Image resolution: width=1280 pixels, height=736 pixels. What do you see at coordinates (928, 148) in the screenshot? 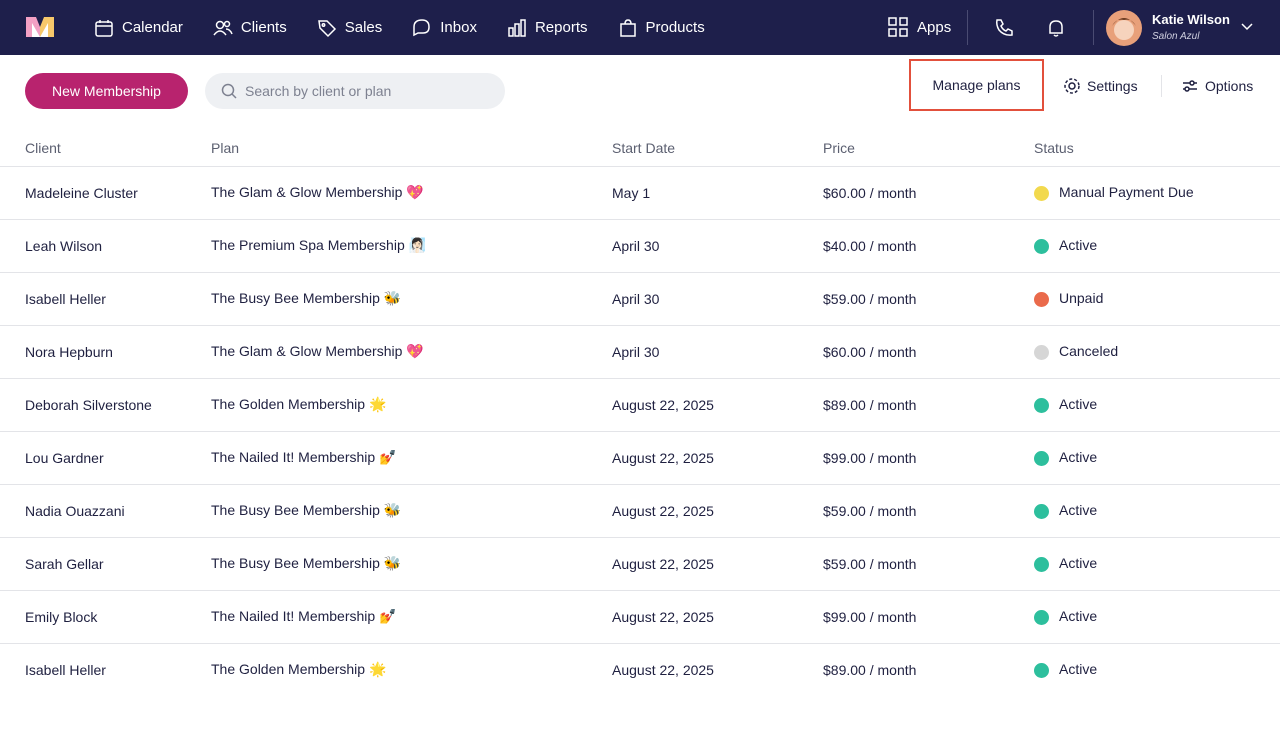
I see `column-header: Price` at bounding box center [928, 148].